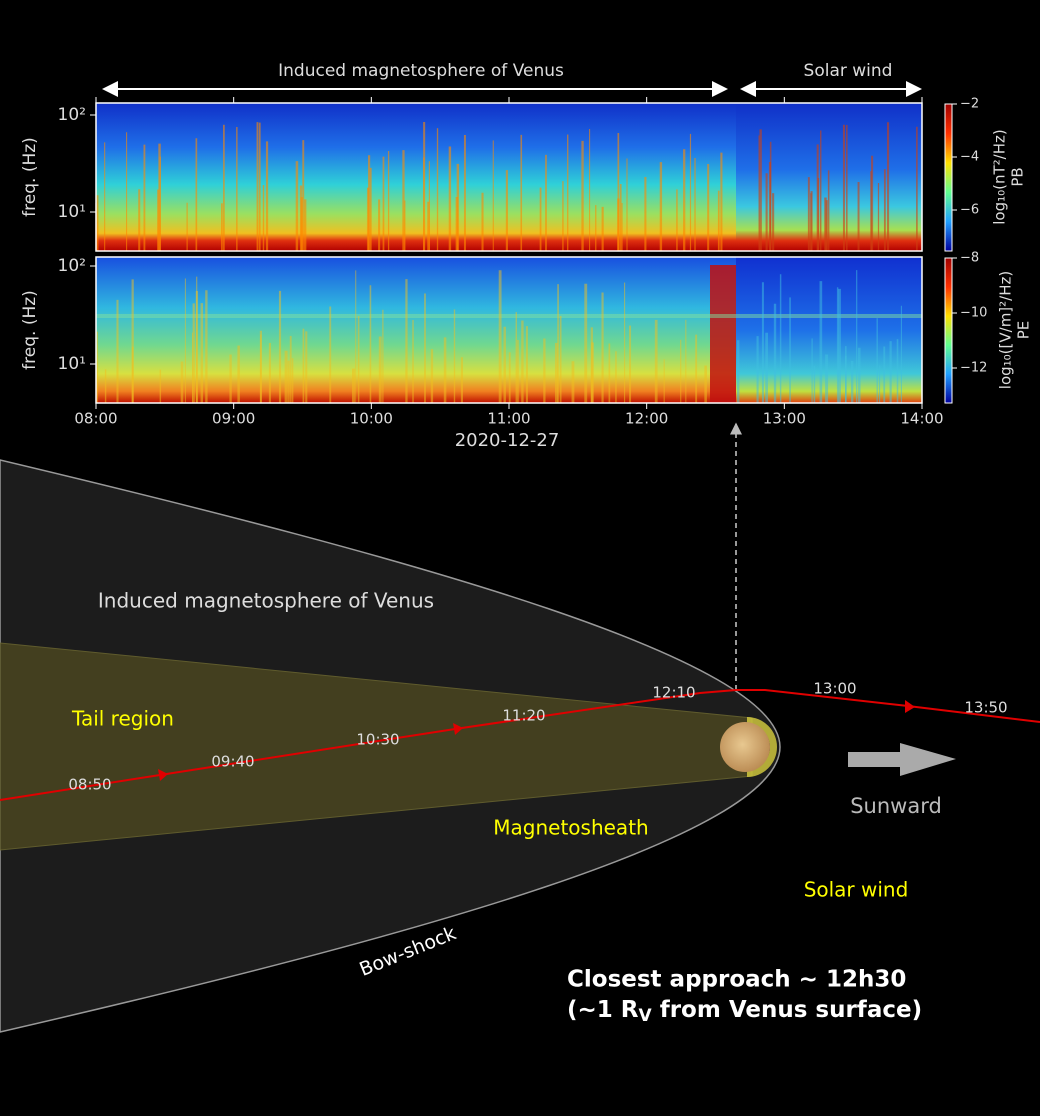 Image resolution: width=1040 pixels, height=1116 pixels. I want to click on spectrogram-pb, so click(416, 177).